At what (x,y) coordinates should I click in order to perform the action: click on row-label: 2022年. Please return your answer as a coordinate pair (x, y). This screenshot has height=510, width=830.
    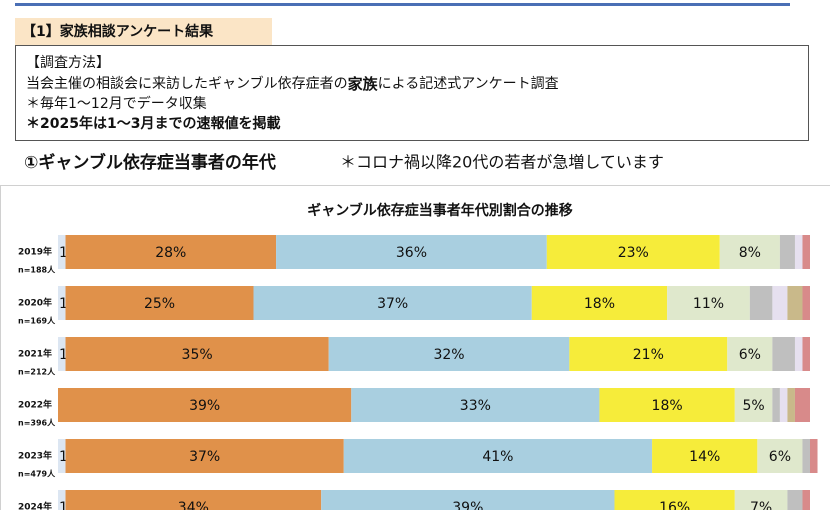
    Looking at the image, I should click on (35, 405).